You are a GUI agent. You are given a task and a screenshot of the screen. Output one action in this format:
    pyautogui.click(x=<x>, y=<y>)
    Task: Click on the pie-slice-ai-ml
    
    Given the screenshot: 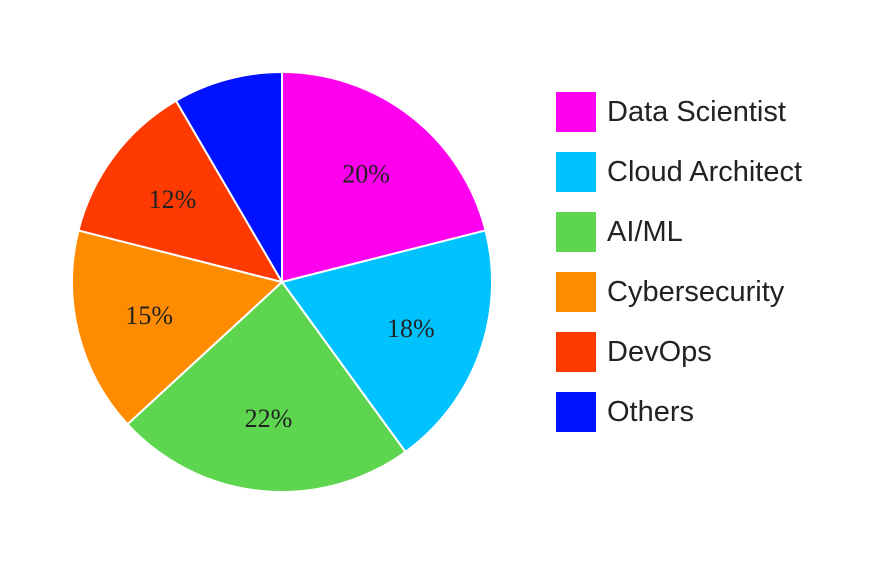 What is the action you would take?
    pyautogui.click(x=266, y=387)
    